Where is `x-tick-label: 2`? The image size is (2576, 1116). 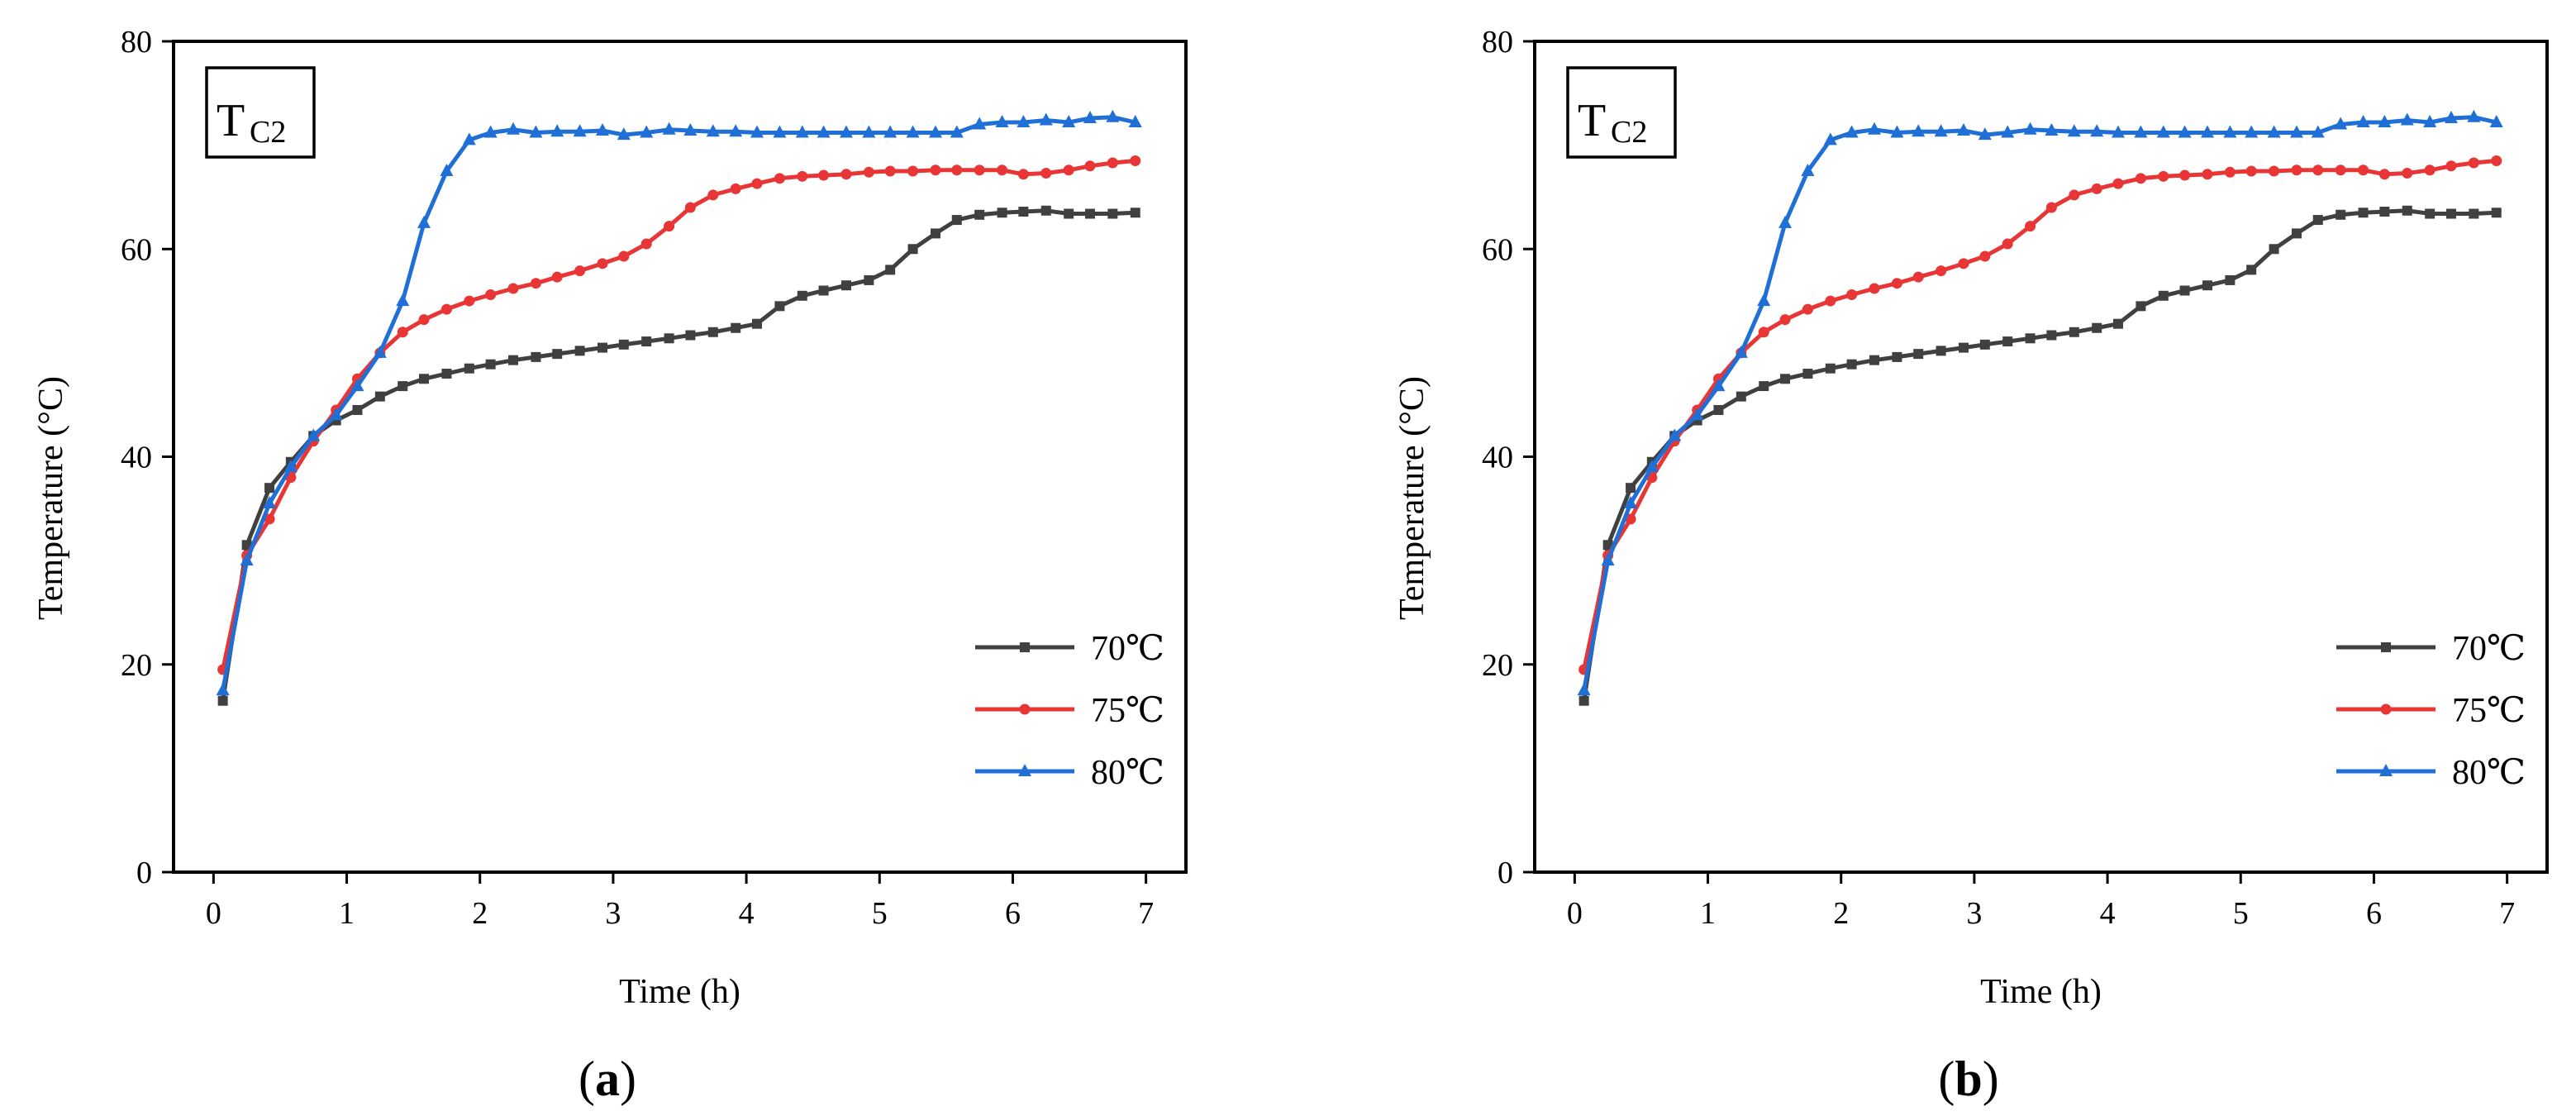
x-tick-label: 2 is located at coordinates (1841, 913).